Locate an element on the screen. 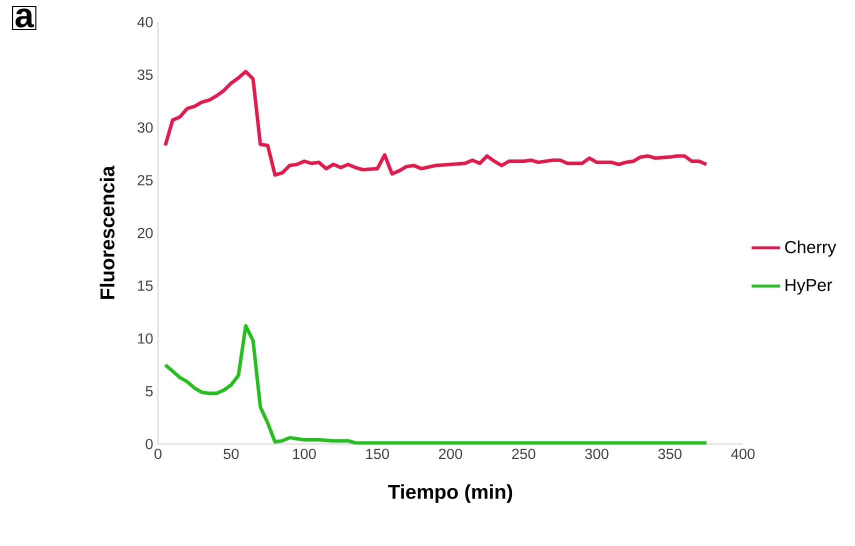 The width and height of the screenshot is (855, 546). y-tick-label: 20 is located at coordinates (145, 233).